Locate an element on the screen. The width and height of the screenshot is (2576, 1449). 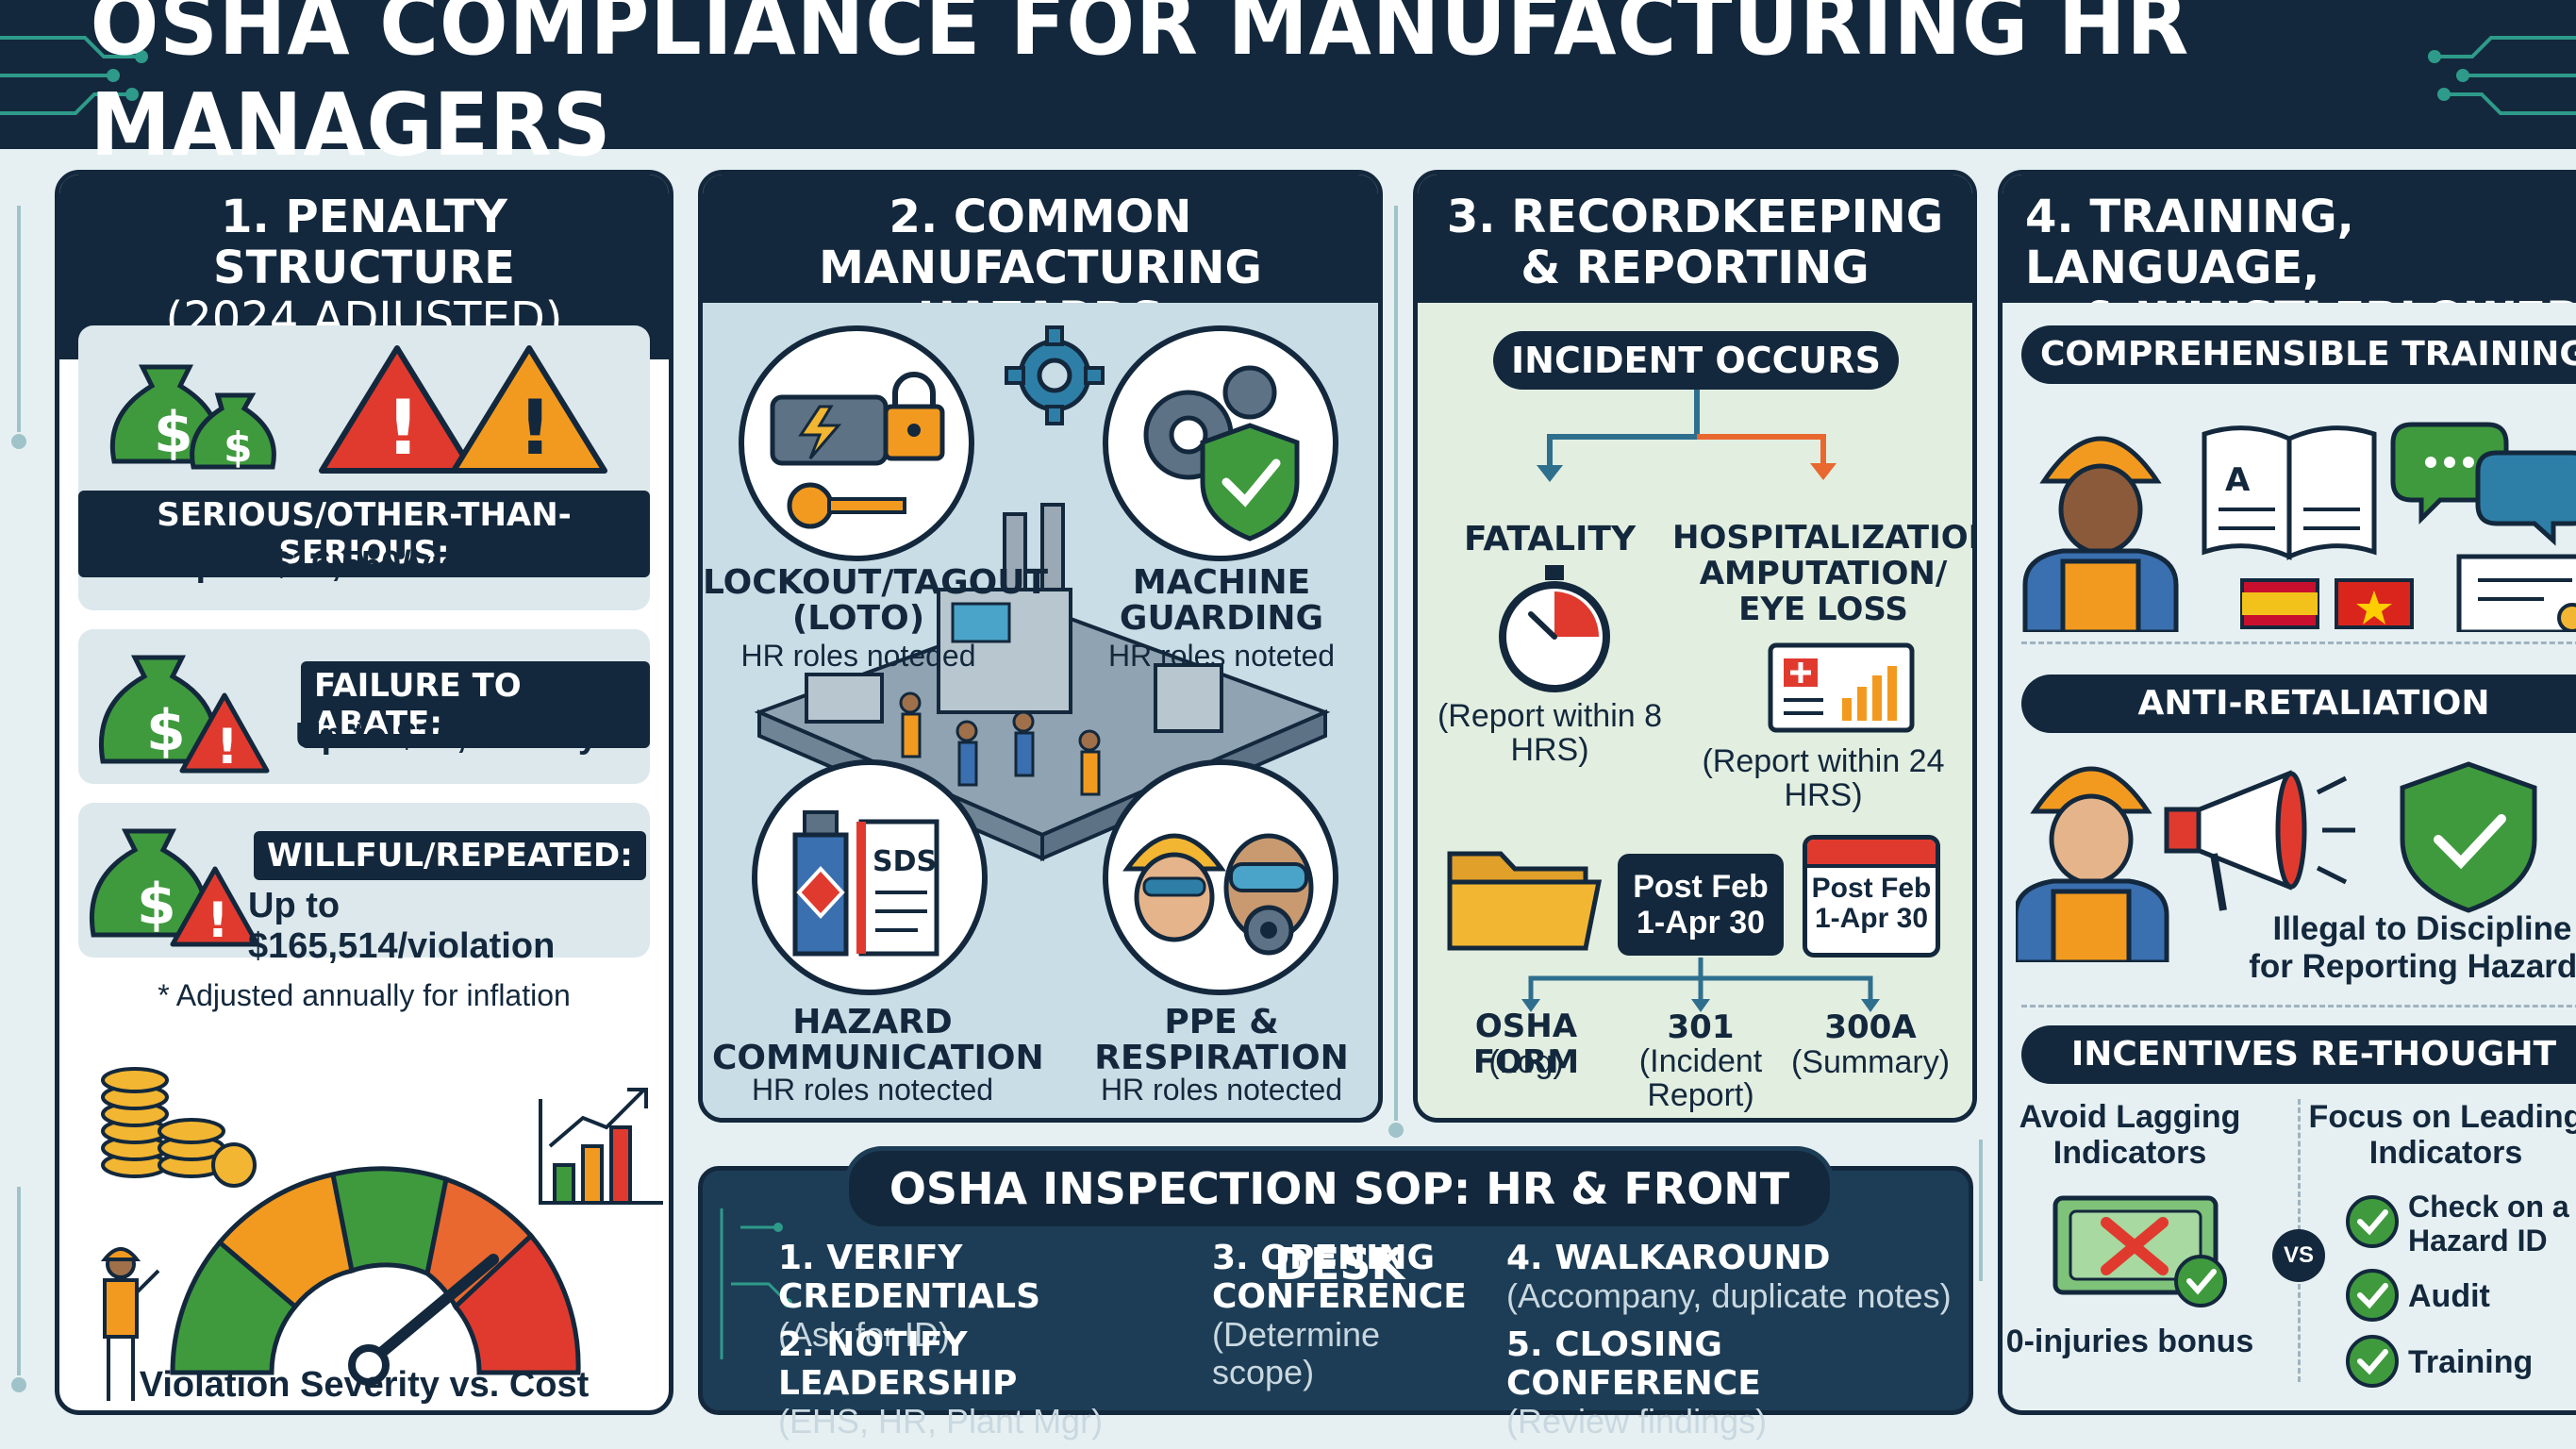
willful-label: WILLFUL/REPEATED: is located at coordinates (450, 855).